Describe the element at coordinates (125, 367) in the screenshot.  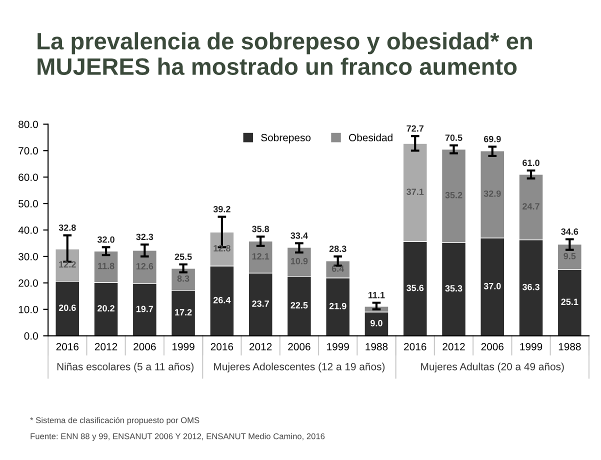
I see `text: Niñas escolares (5 a 11 años)` at that location.